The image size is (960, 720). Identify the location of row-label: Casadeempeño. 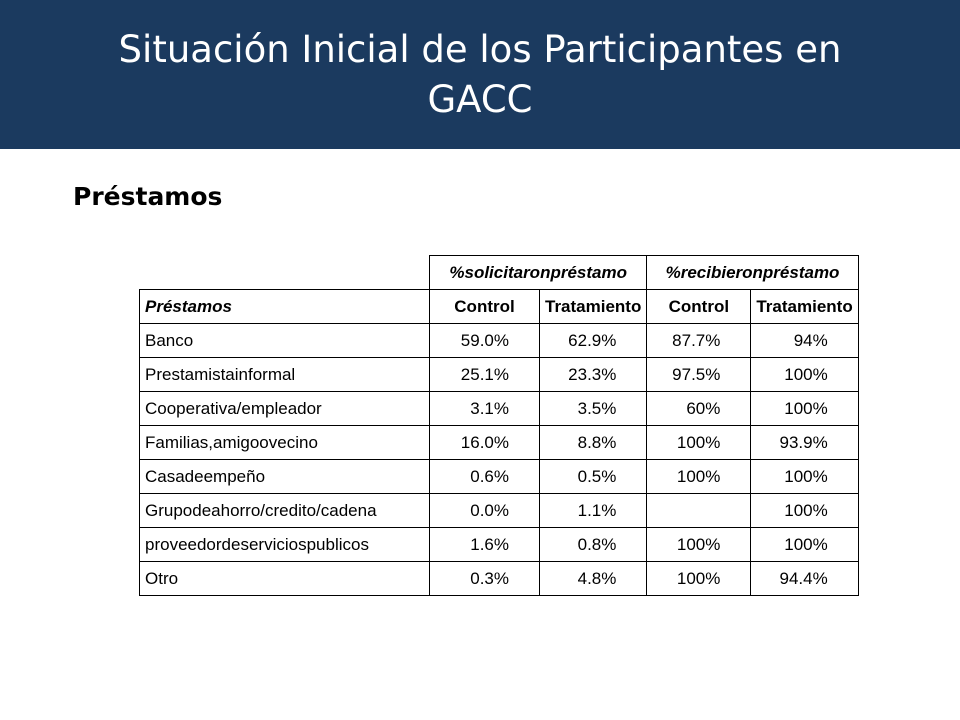
(284, 476).